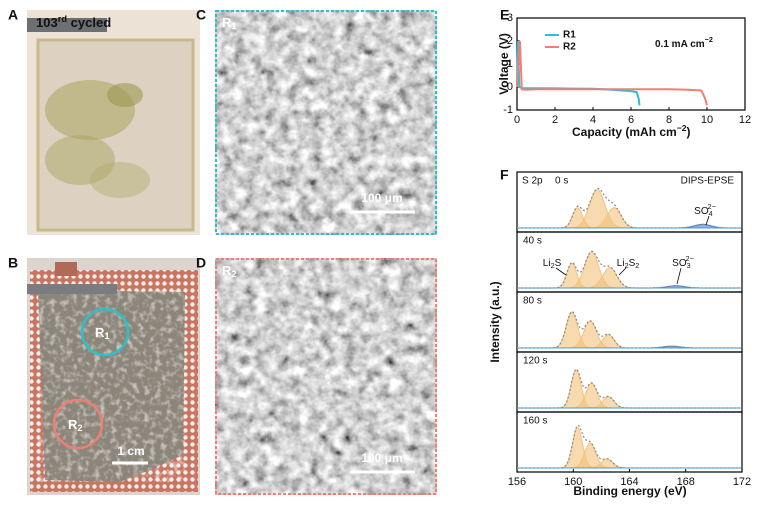 The image size is (758, 506). What do you see at coordinates (629, 482) in the screenshot?
I see `x-tick-label: 164` at bounding box center [629, 482].